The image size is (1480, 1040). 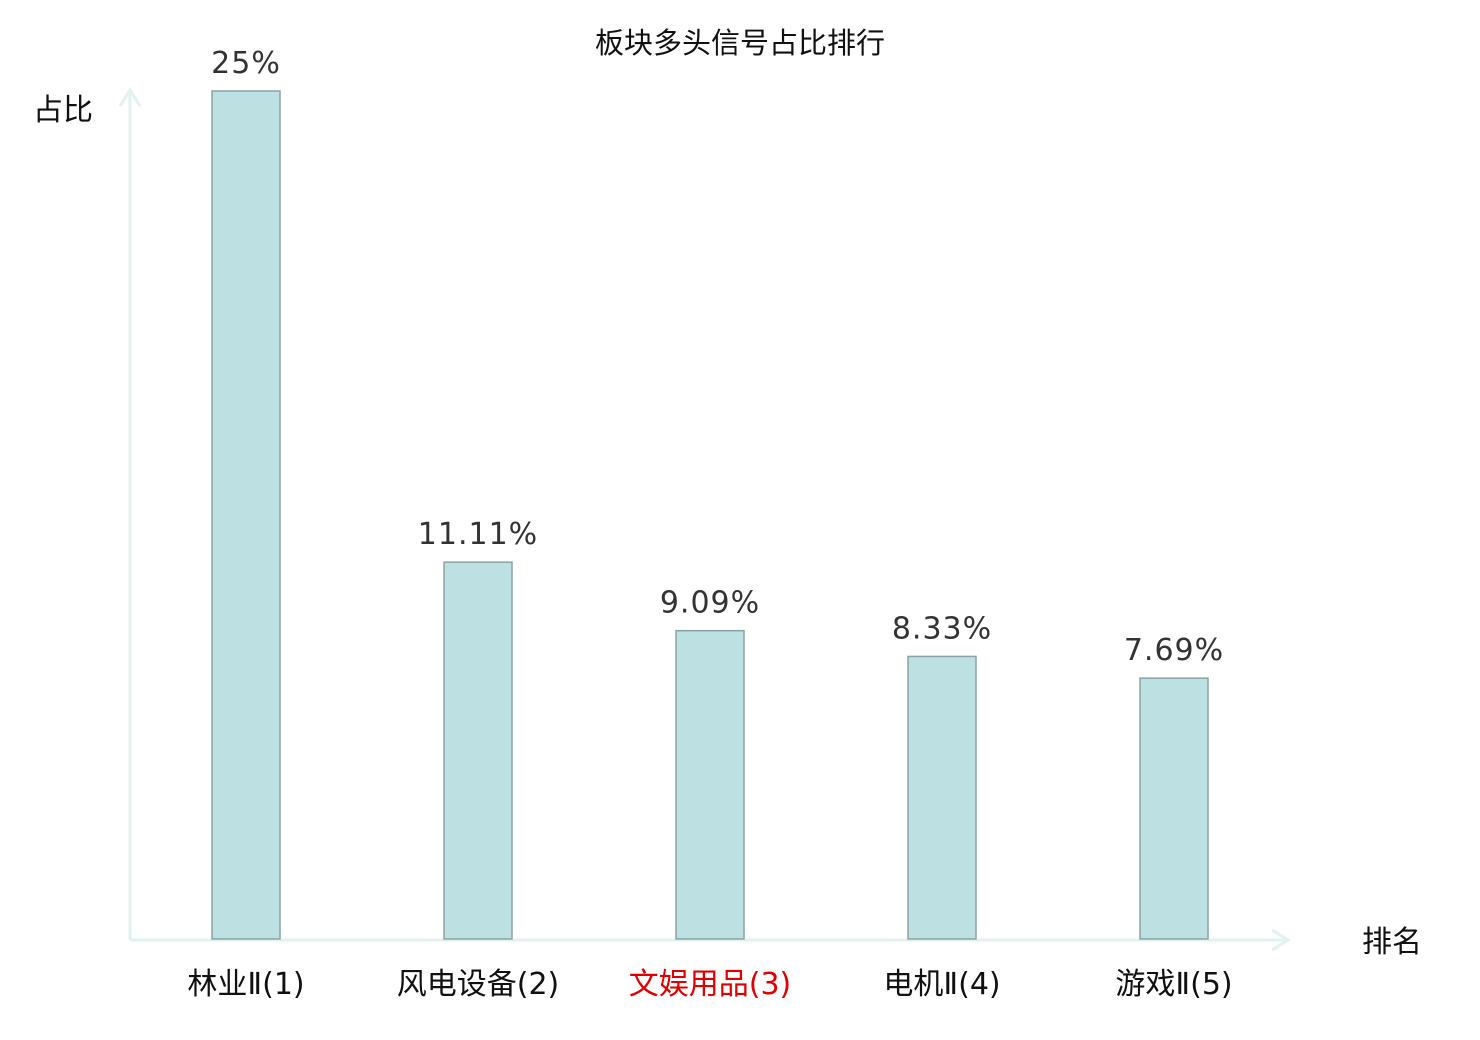 What do you see at coordinates (1174, 650) in the screenshot?
I see `value-label-5: 7.69%` at bounding box center [1174, 650].